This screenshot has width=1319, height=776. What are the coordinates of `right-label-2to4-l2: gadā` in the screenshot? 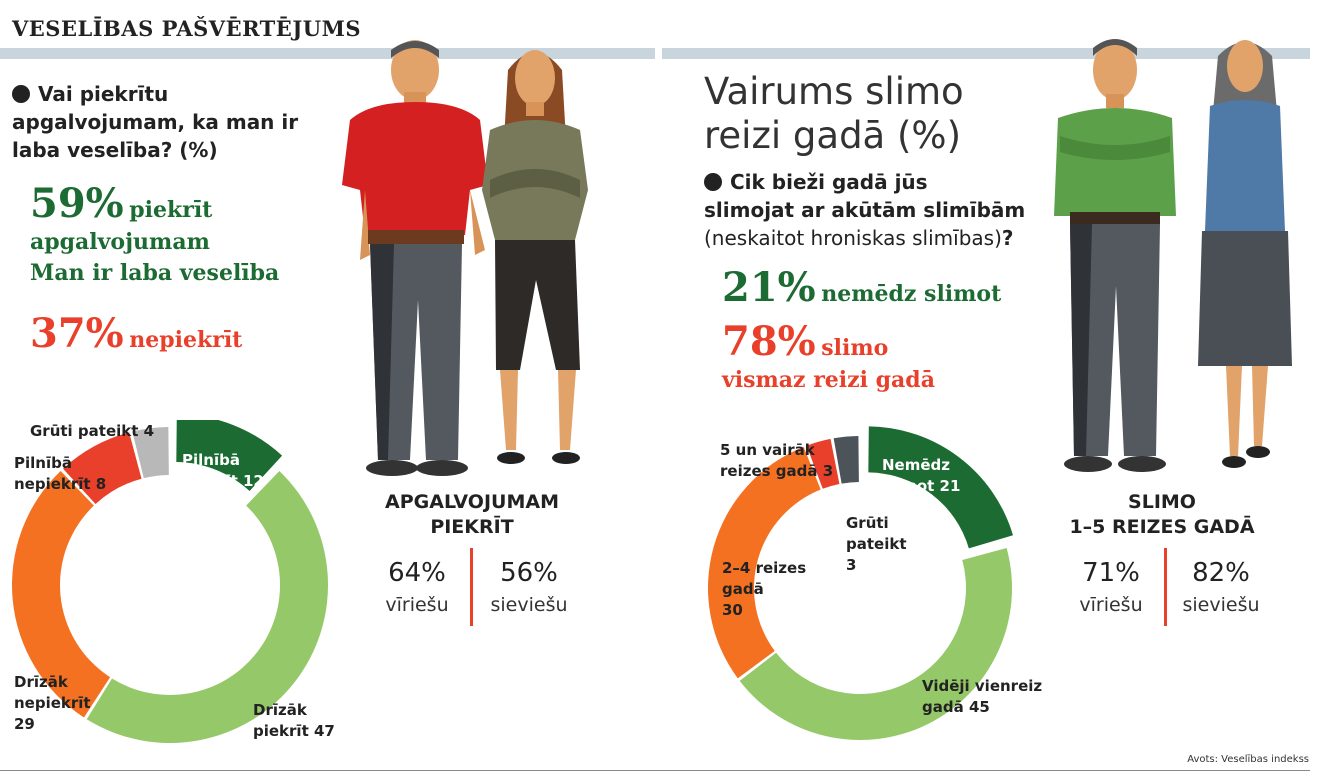 It's located at (743, 589).